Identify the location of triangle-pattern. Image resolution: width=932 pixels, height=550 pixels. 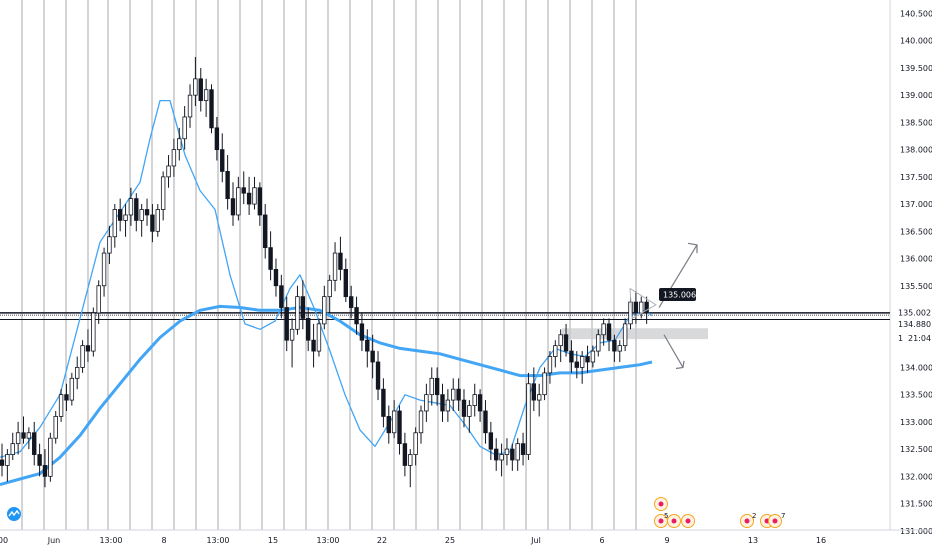
(643, 303).